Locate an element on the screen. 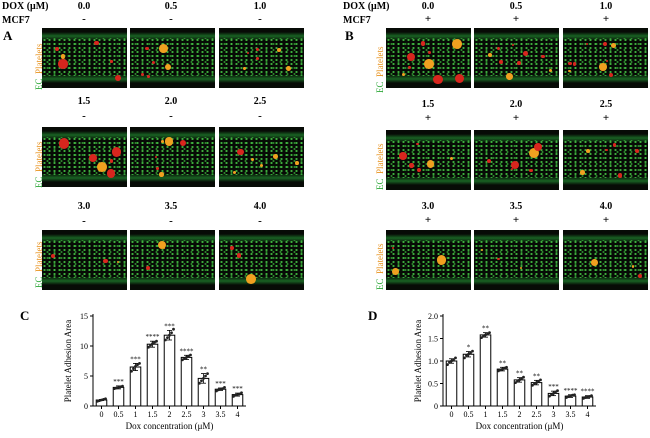  concentration-label: 0.5 is located at coordinates (516, 6).